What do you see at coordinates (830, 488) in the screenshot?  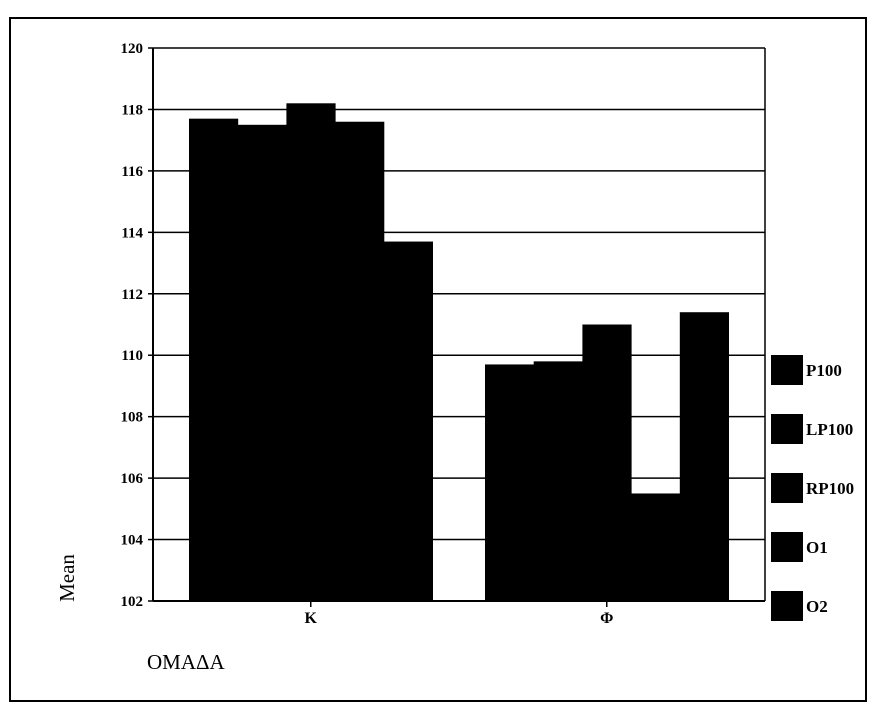 I see `legend-label-rp100: RP100` at bounding box center [830, 488].